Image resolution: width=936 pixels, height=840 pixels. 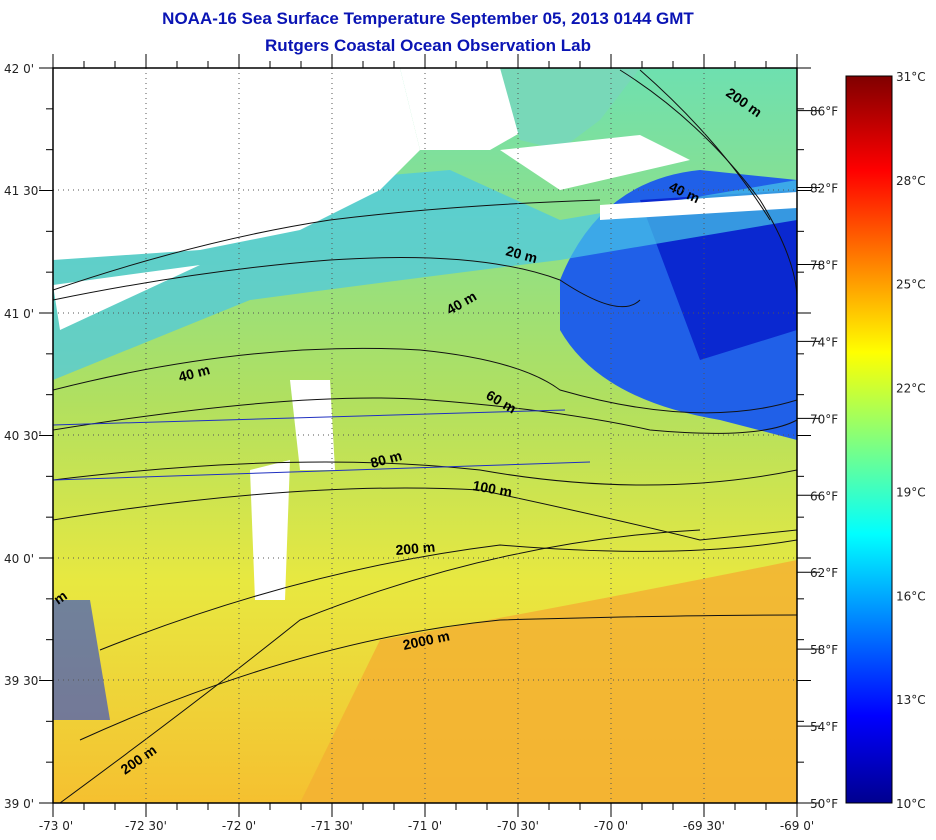 I want to click on colorbar-fahrenheit-label: 50°F, so click(x=824, y=804).